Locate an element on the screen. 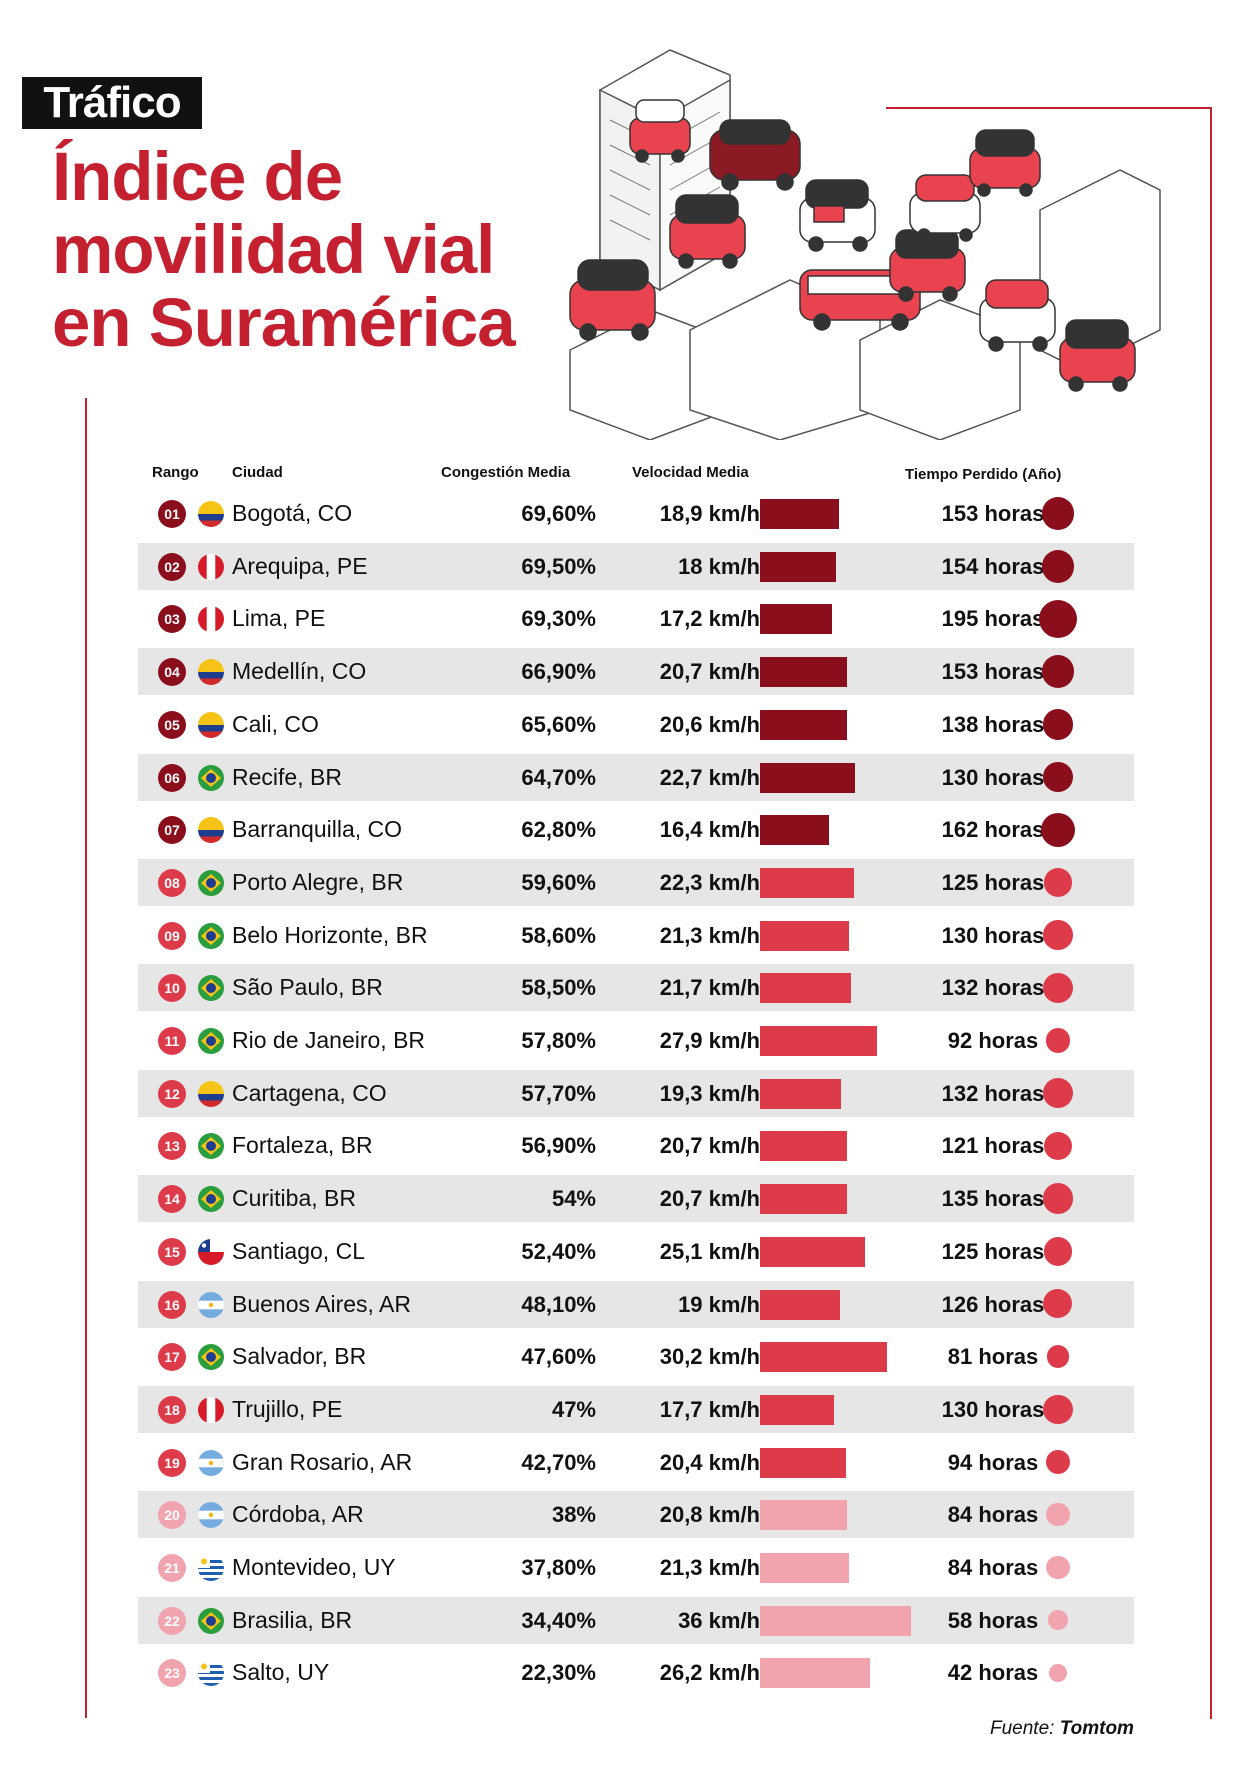  city-name: Buenos Aires, AR is located at coordinates (321, 1303).